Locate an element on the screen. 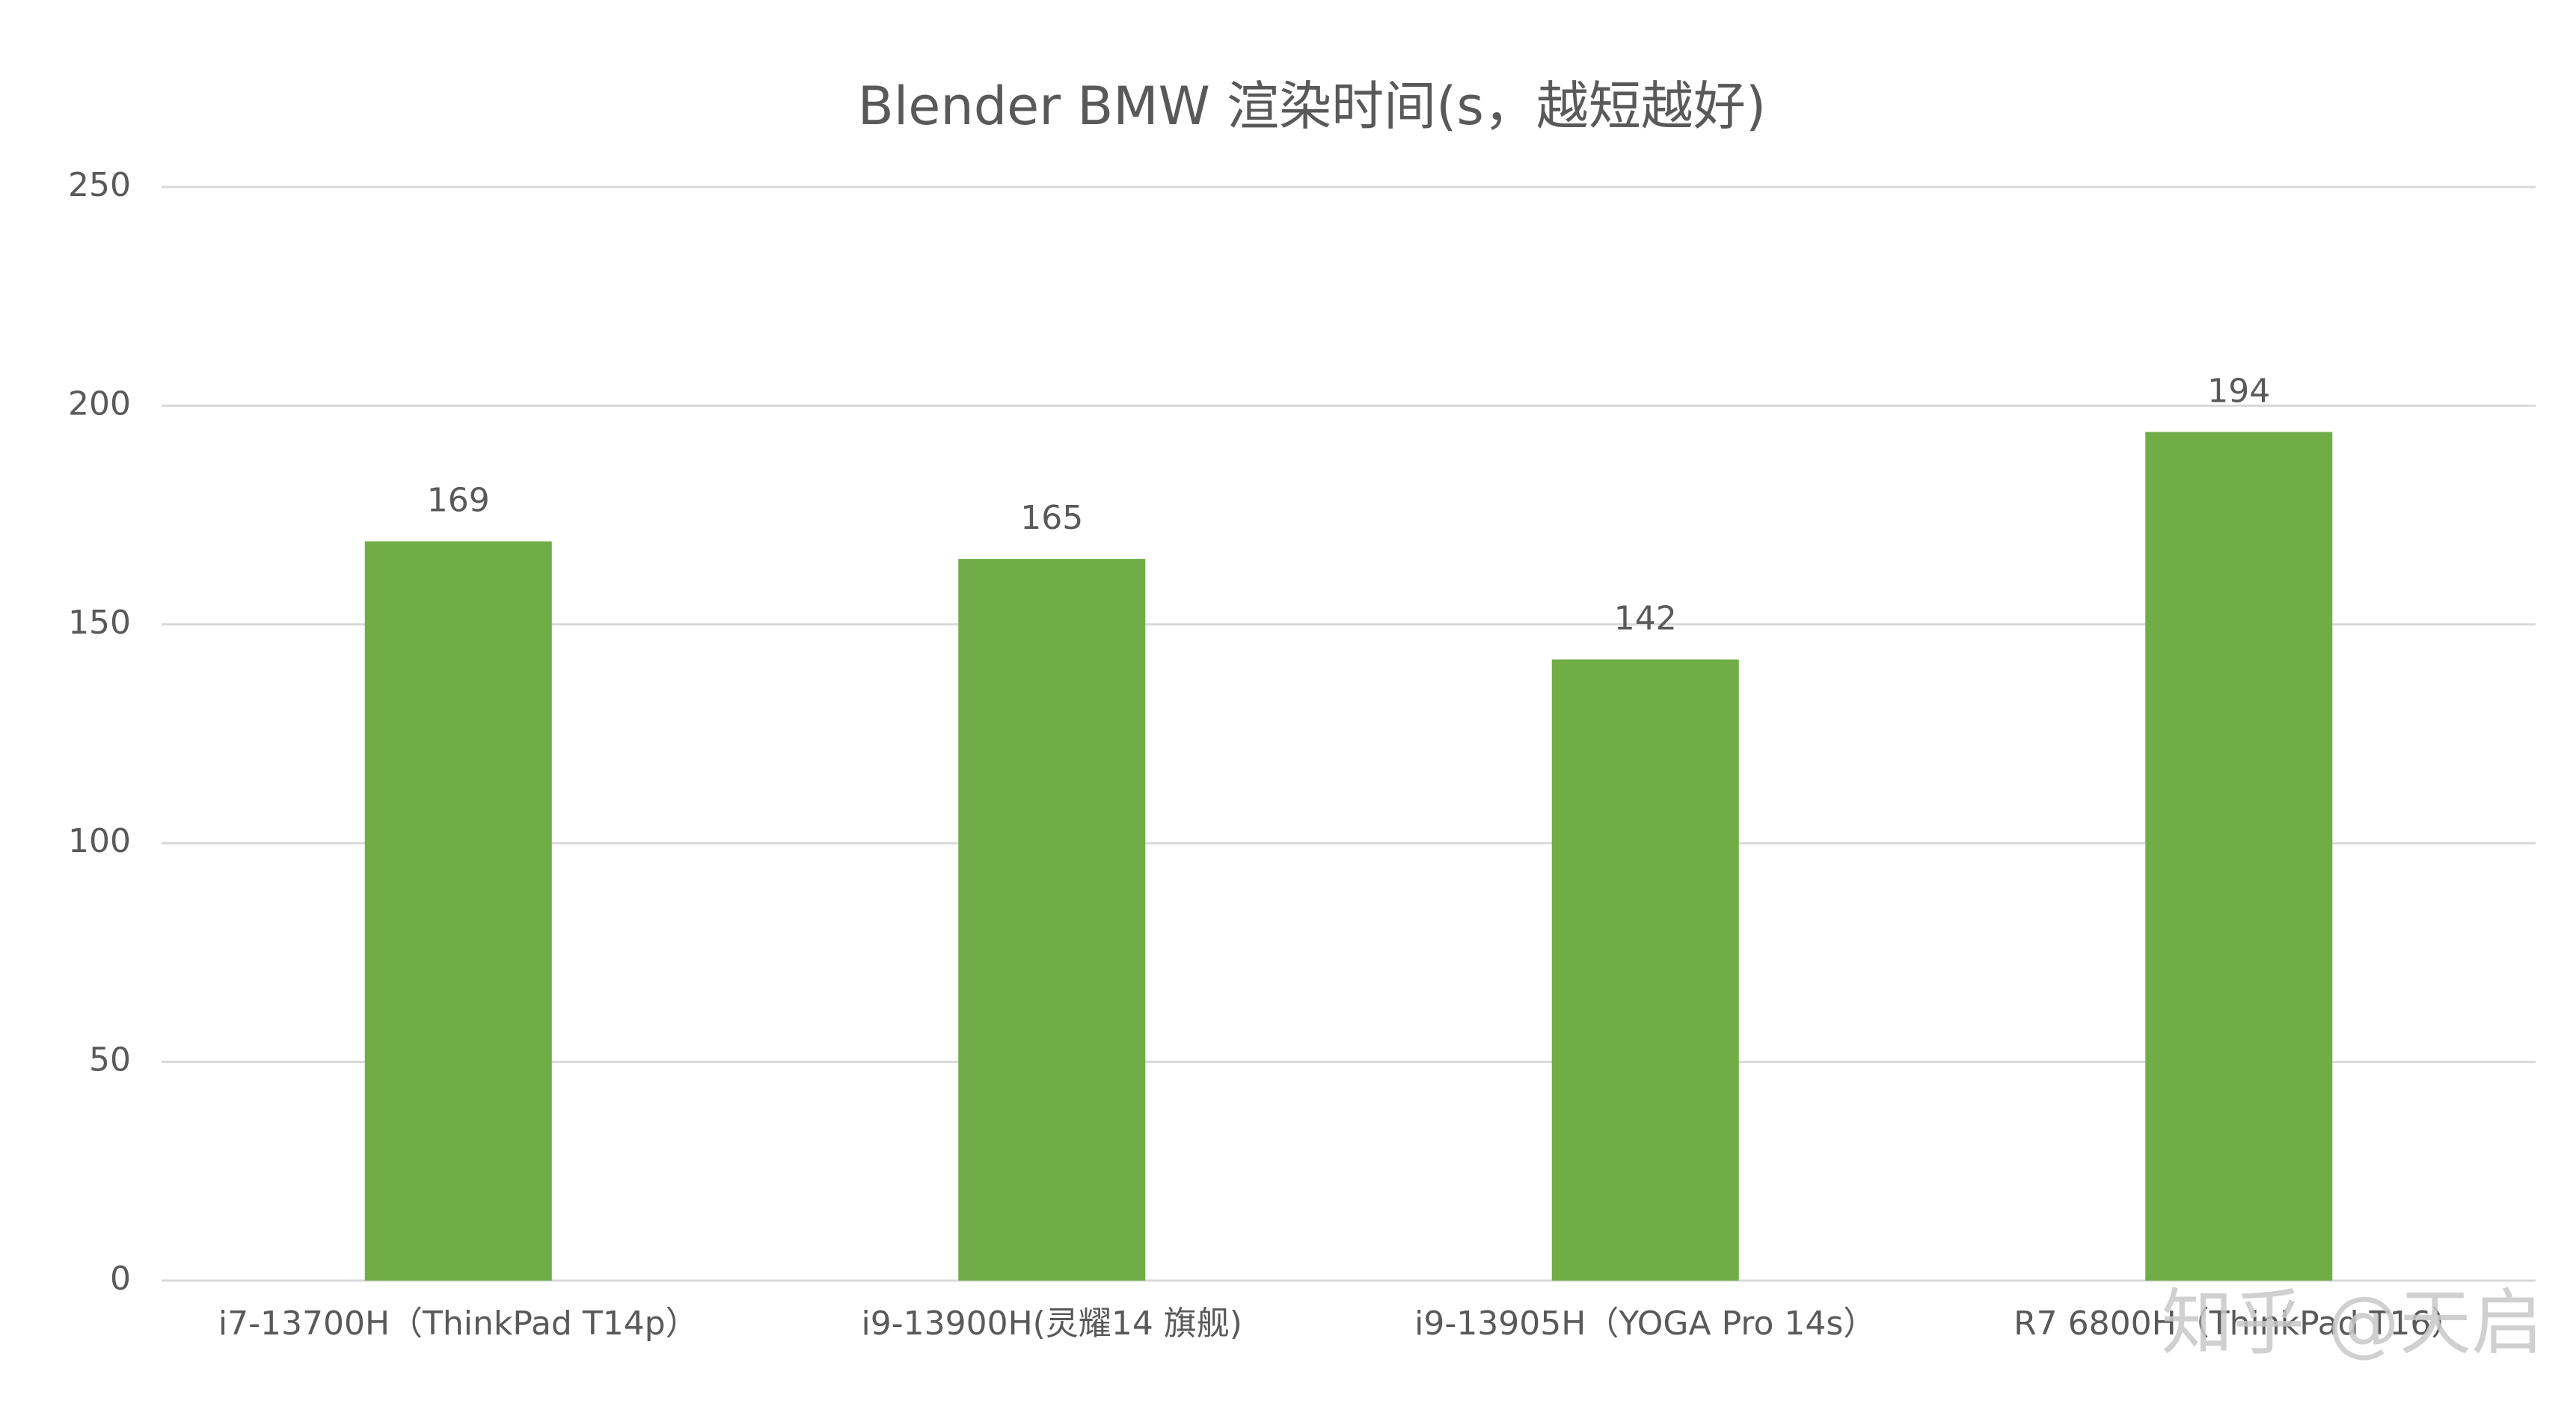  data-label: 142 is located at coordinates (1645, 619).